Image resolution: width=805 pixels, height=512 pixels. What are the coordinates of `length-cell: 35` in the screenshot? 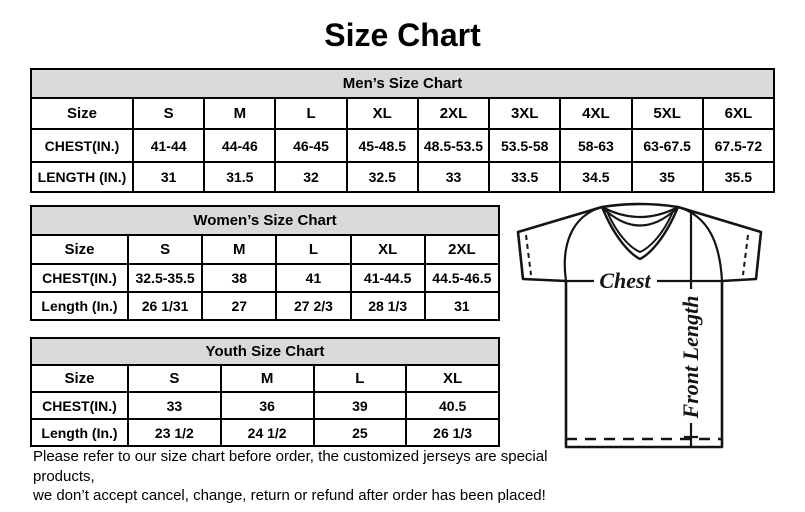 It's located at (667, 177).